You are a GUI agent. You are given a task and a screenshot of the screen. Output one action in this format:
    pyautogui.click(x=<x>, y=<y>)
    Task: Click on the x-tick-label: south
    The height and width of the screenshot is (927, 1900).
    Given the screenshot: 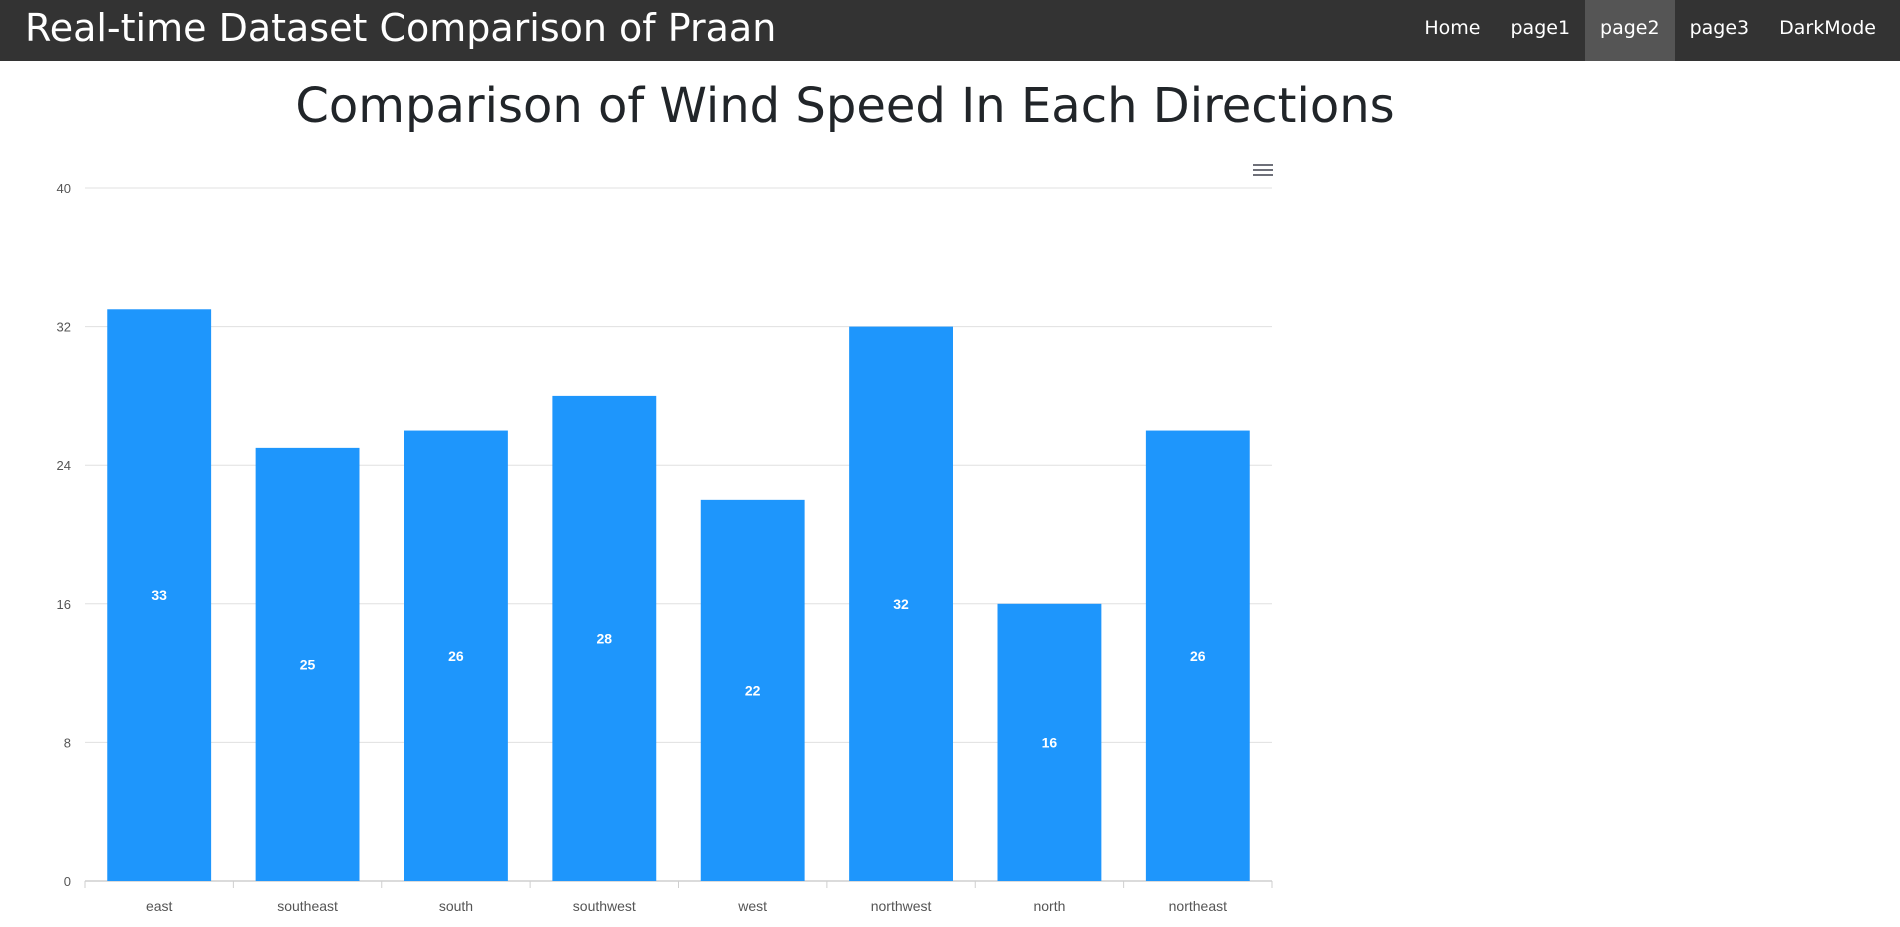 What is the action you would take?
    pyautogui.click(x=456, y=906)
    